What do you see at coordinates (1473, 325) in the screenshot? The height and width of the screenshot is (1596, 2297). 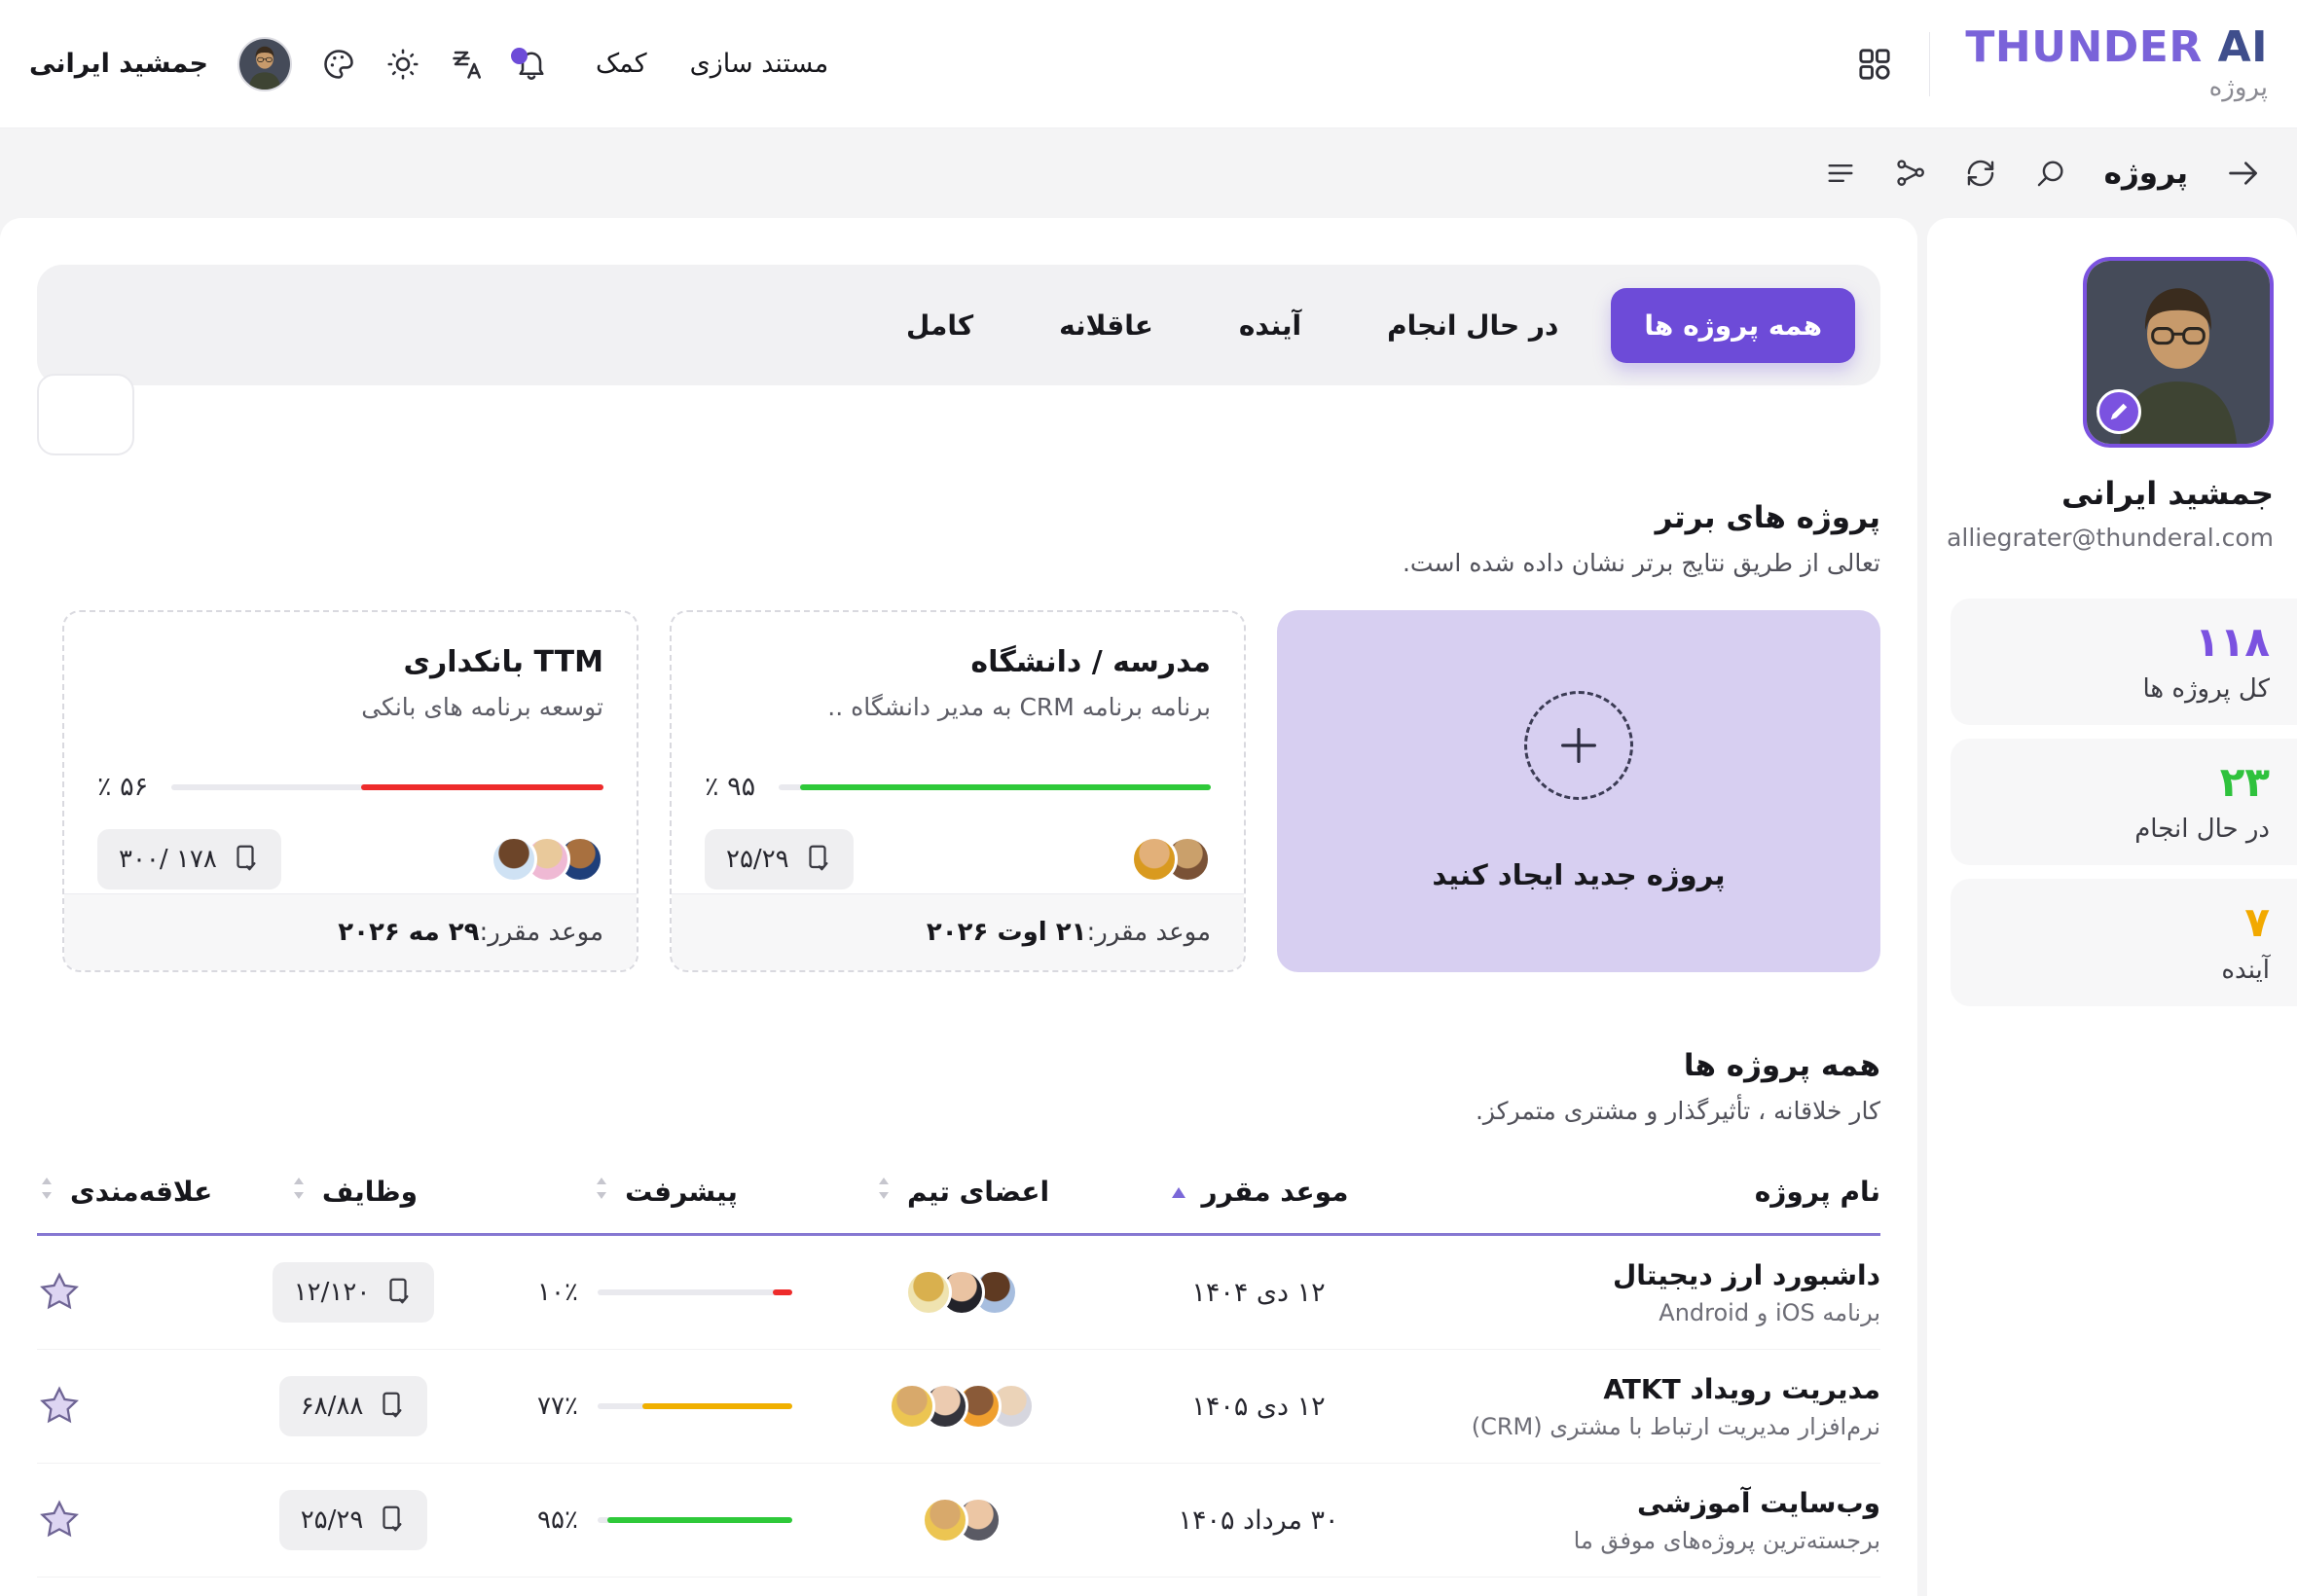 I see `filter-tab-1: در حال انجام` at bounding box center [1473, 325].